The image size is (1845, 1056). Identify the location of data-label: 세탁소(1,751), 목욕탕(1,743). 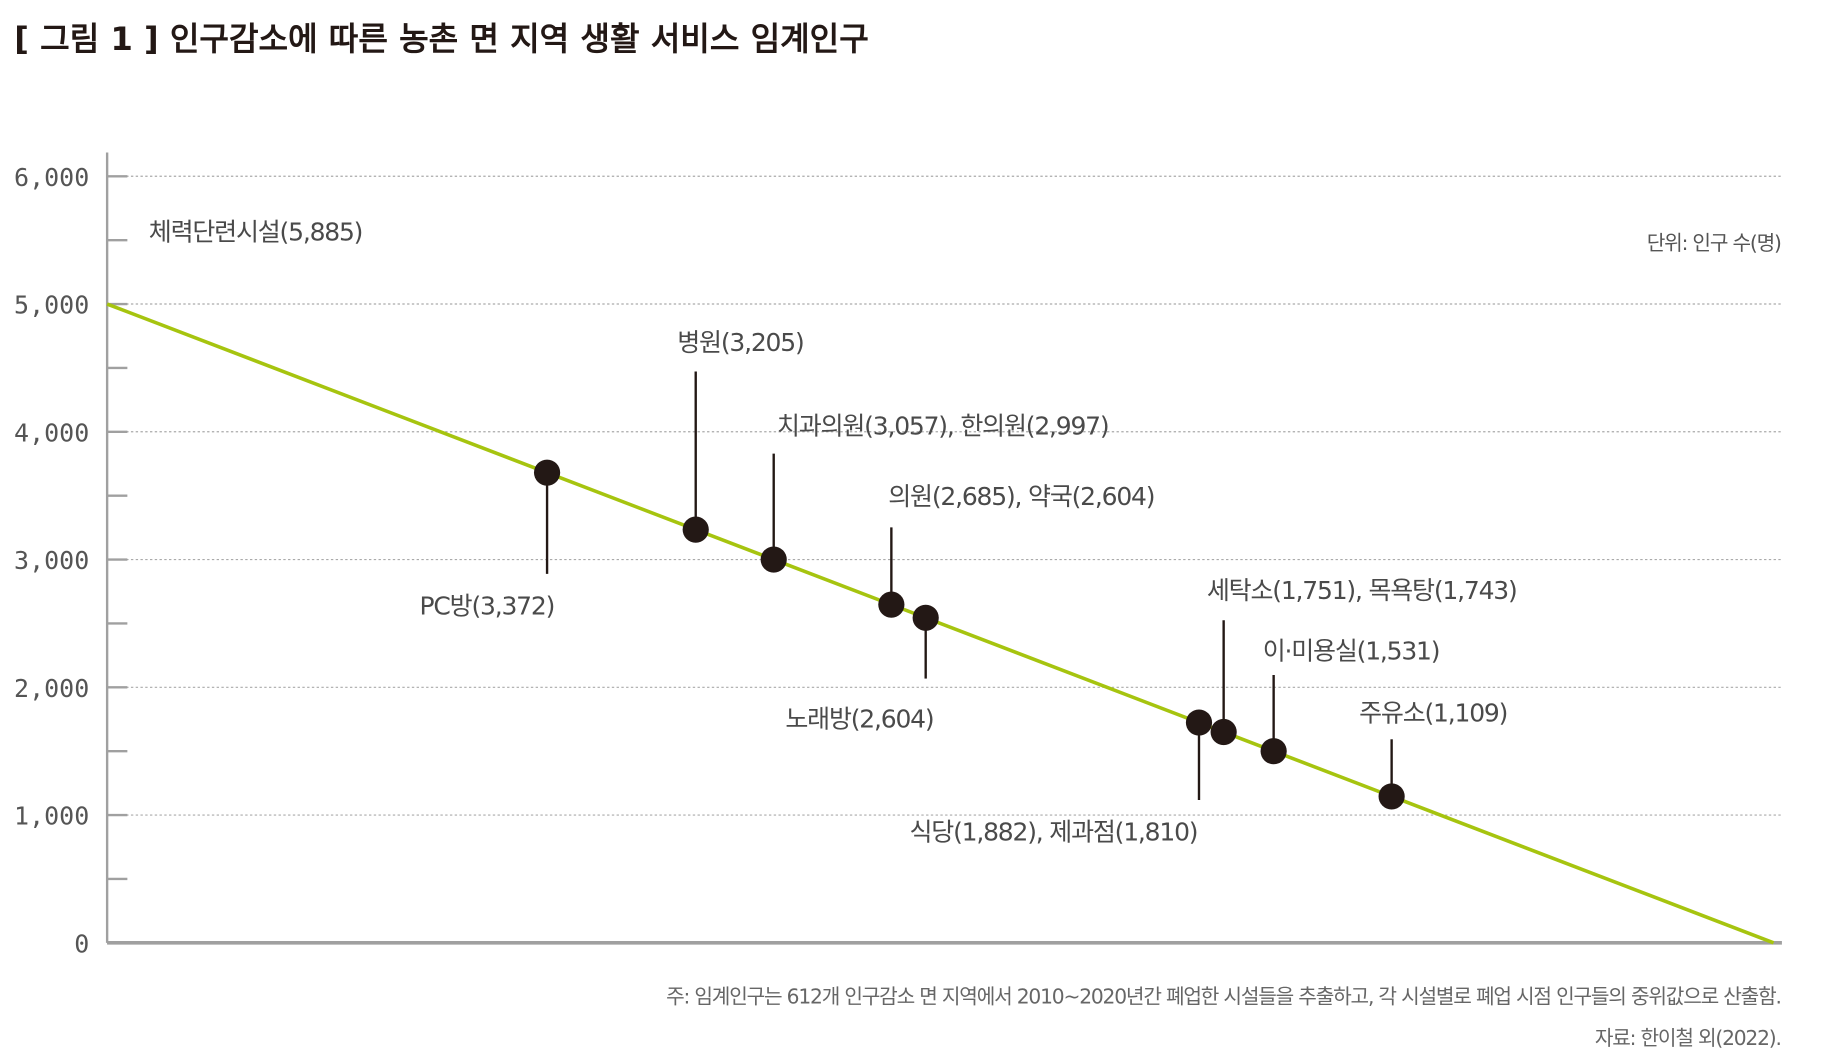
(1362, 590).